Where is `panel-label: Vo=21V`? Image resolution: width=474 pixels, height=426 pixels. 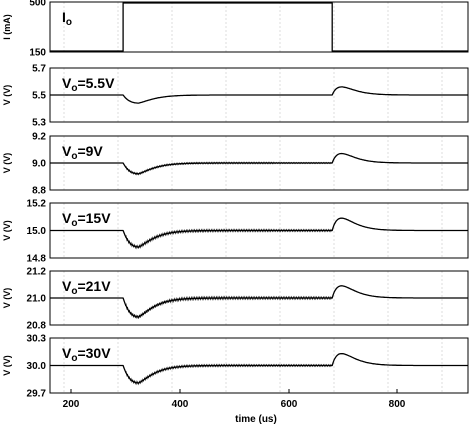
panel-label: Vo=21V is located at coordinates (86, 287).